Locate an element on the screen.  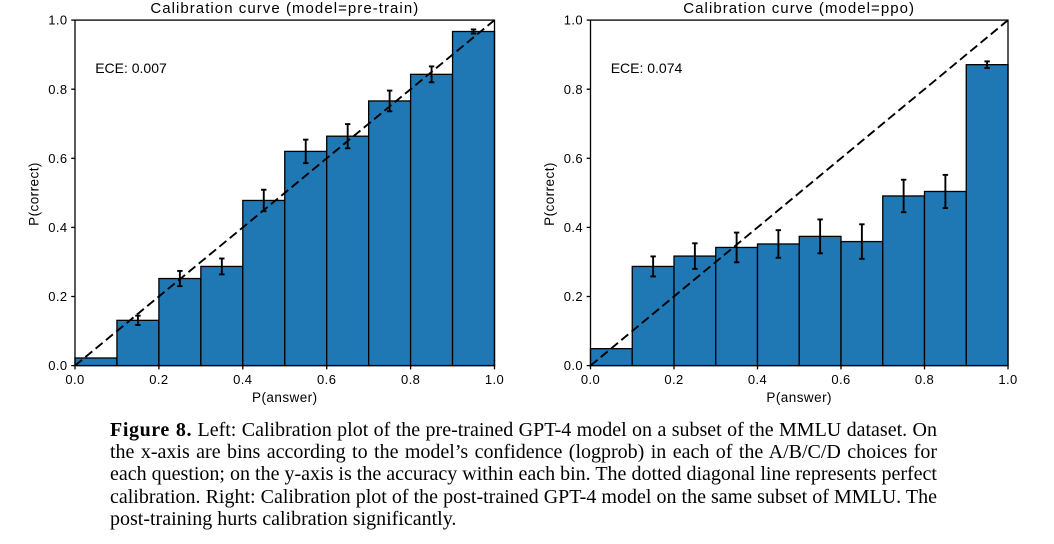
svg-text: ECE: 0.074 is located at coordinates (647, 68).